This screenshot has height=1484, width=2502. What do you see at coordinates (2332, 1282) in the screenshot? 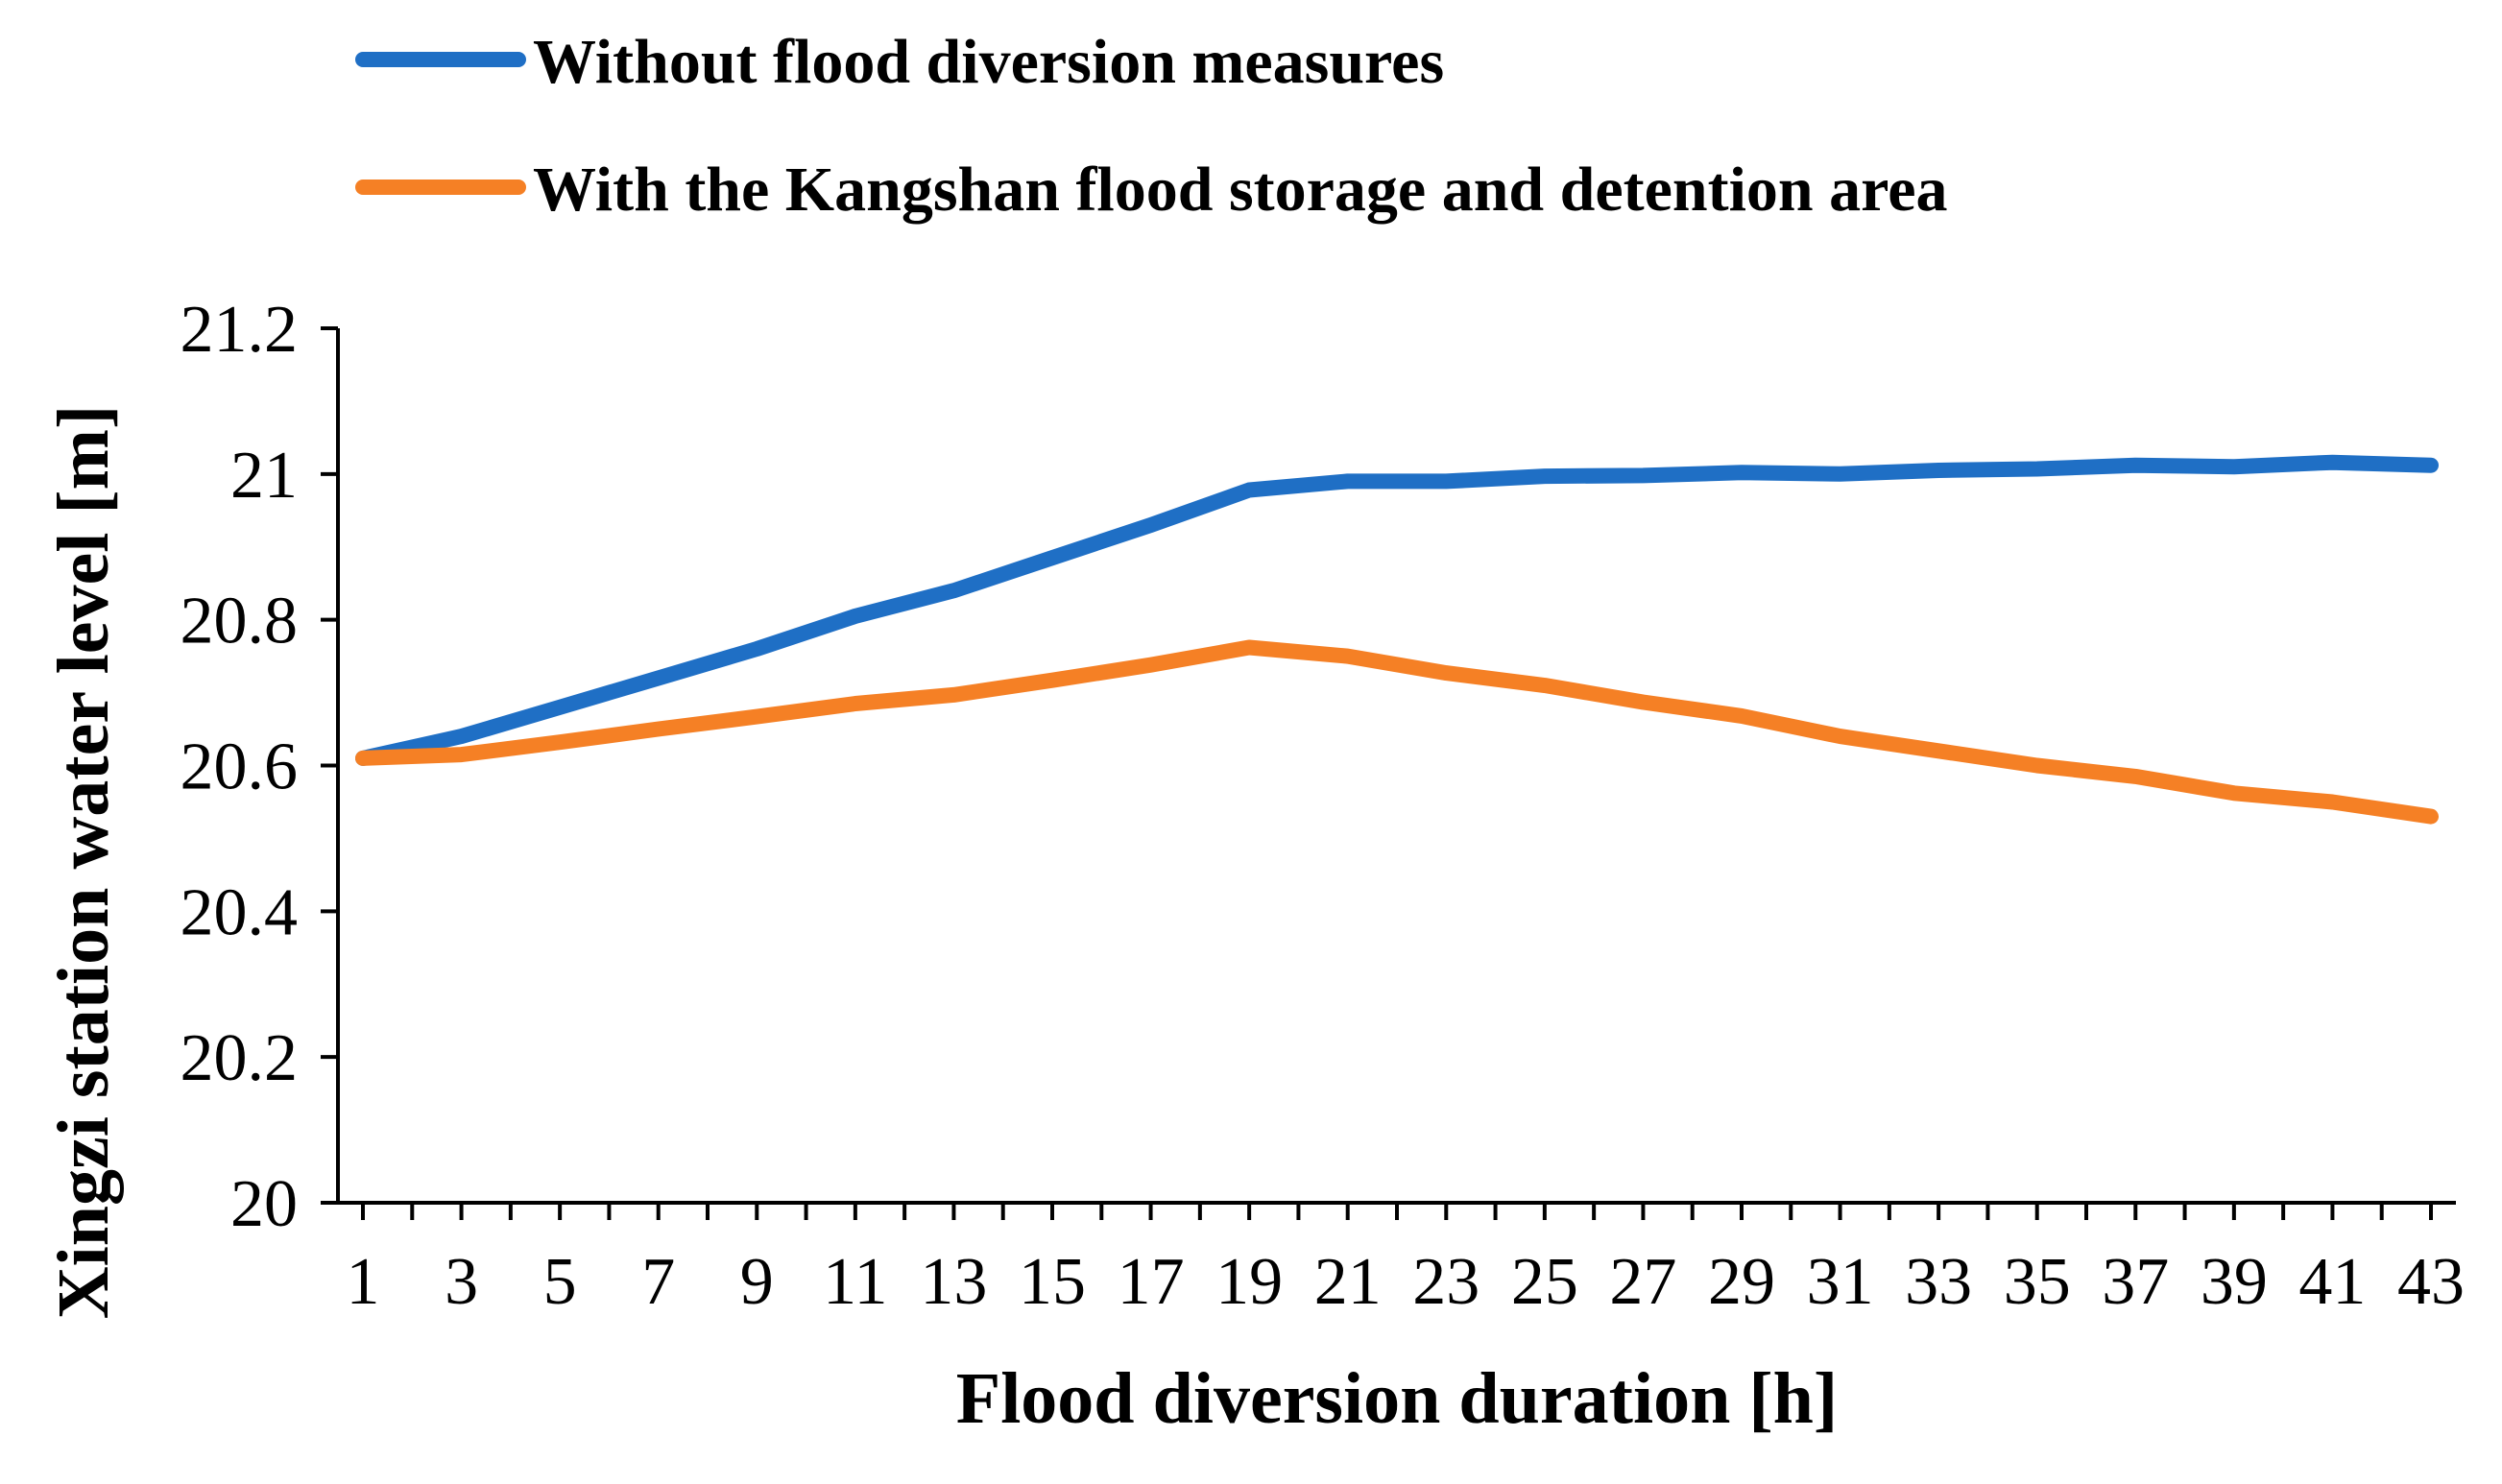
I see `x-tick-label-41: 41` at bounding box center [2332, 1282].